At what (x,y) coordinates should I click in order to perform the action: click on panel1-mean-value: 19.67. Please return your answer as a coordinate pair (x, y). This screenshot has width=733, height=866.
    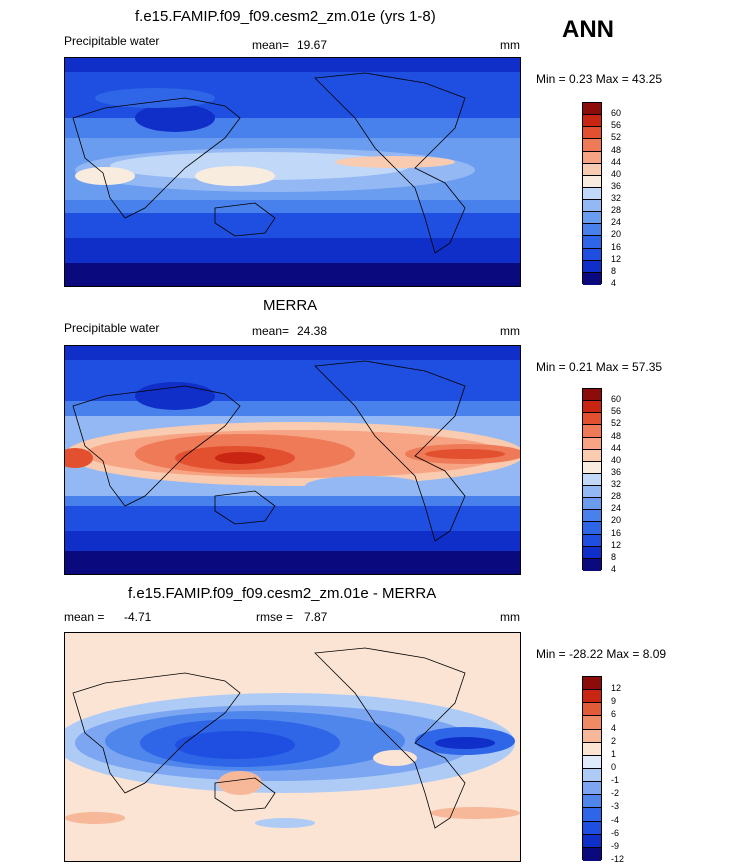
    Looking at the image, I should click on (312, 45).